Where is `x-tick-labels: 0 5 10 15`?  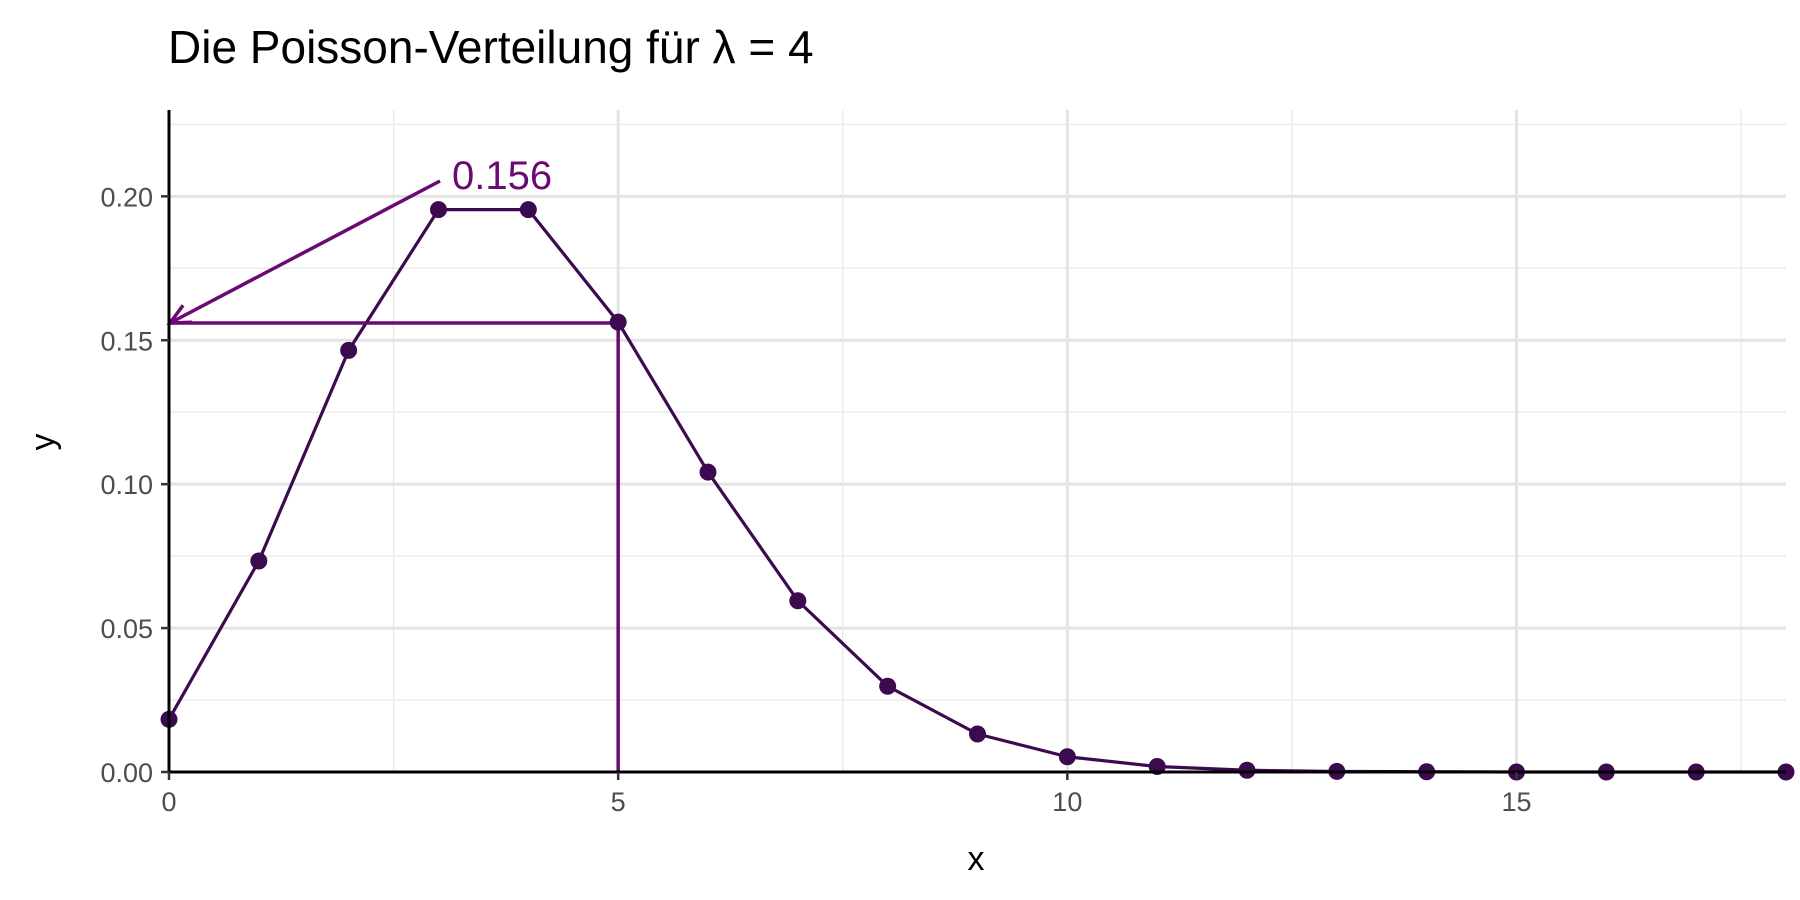
x-tick-labels: 0 5 10 15 is located at coordinates (846, 802).